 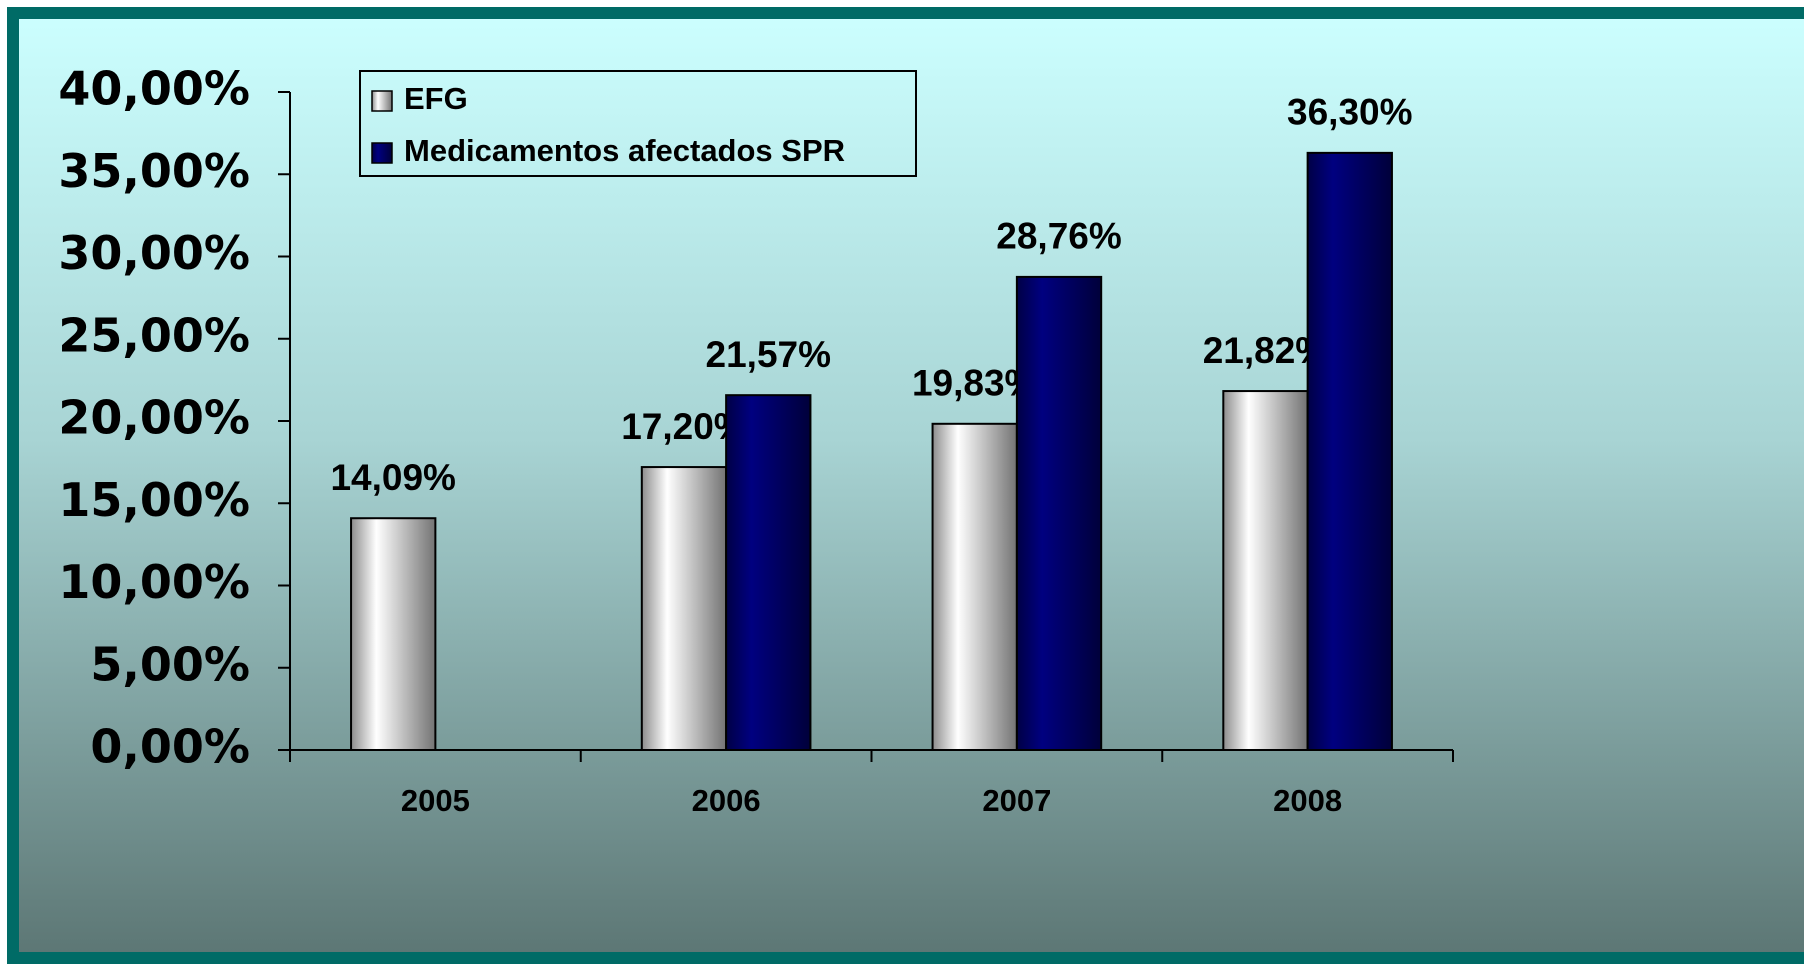 I want to click on y-tick-label: 10,00%, so click(x=154, y=582).